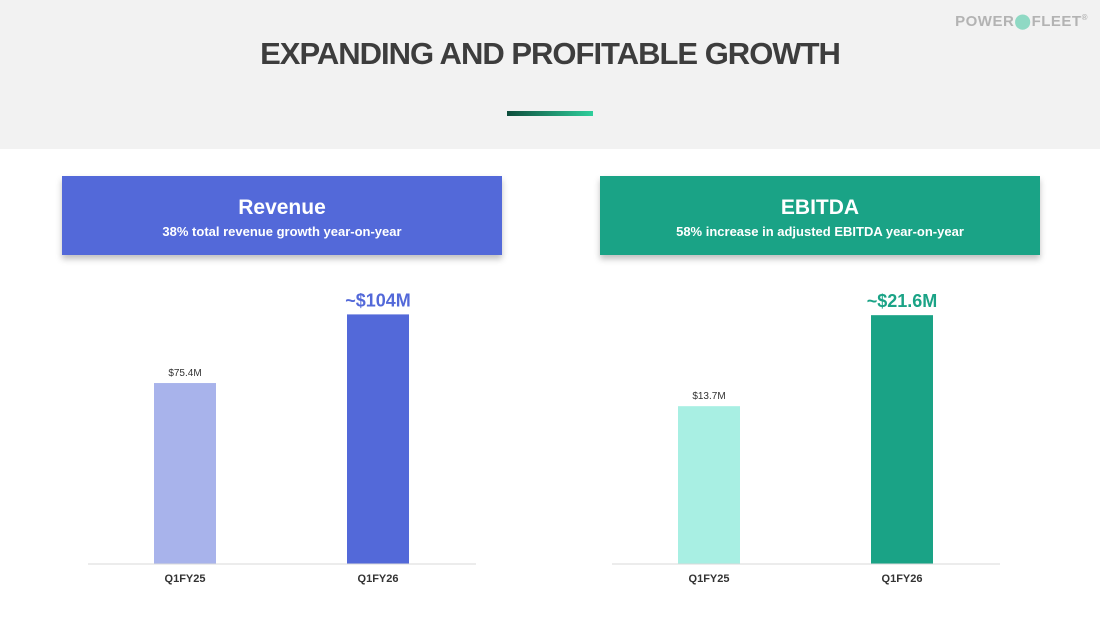  What do you see at coordinates (709, 485) in the screenshot?
I see `ebitda-bar-q1fy25` at bounding box center [709, 485].